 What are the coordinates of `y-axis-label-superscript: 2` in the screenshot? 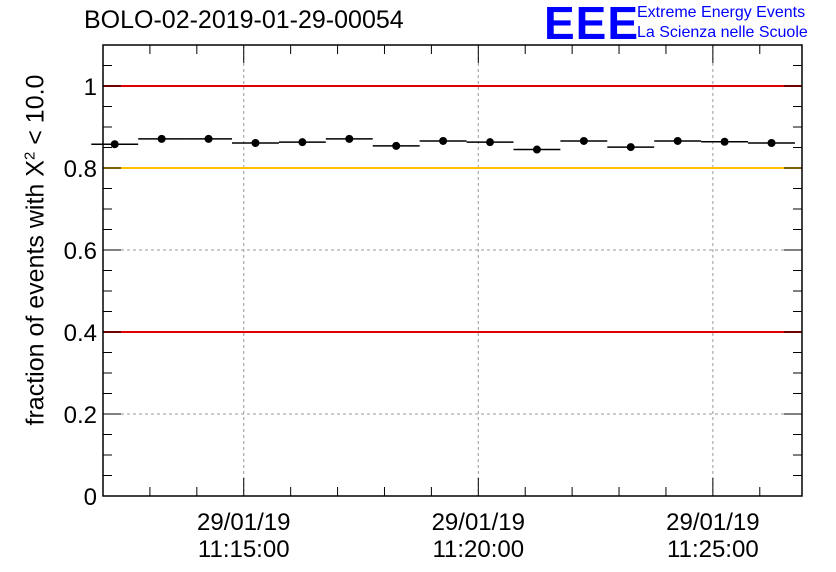 It's located at (30, 156).